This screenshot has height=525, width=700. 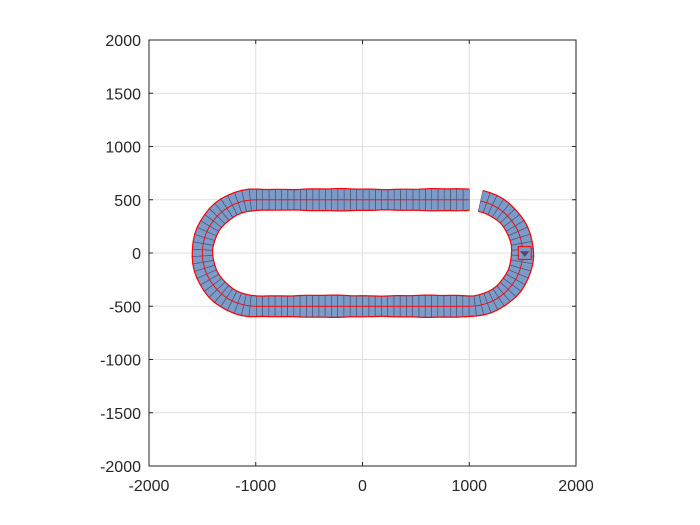 What do you see at coordinates (149, 486) in the screenshot?
I see `x-tick-label: -2000` at bounding box center [149, 486].